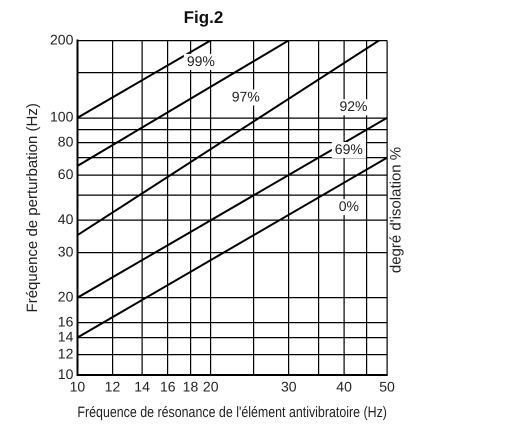  Describe the element at coordinates (66, 336) in the screenshot. I see `y-tick-label: 14` at that location.